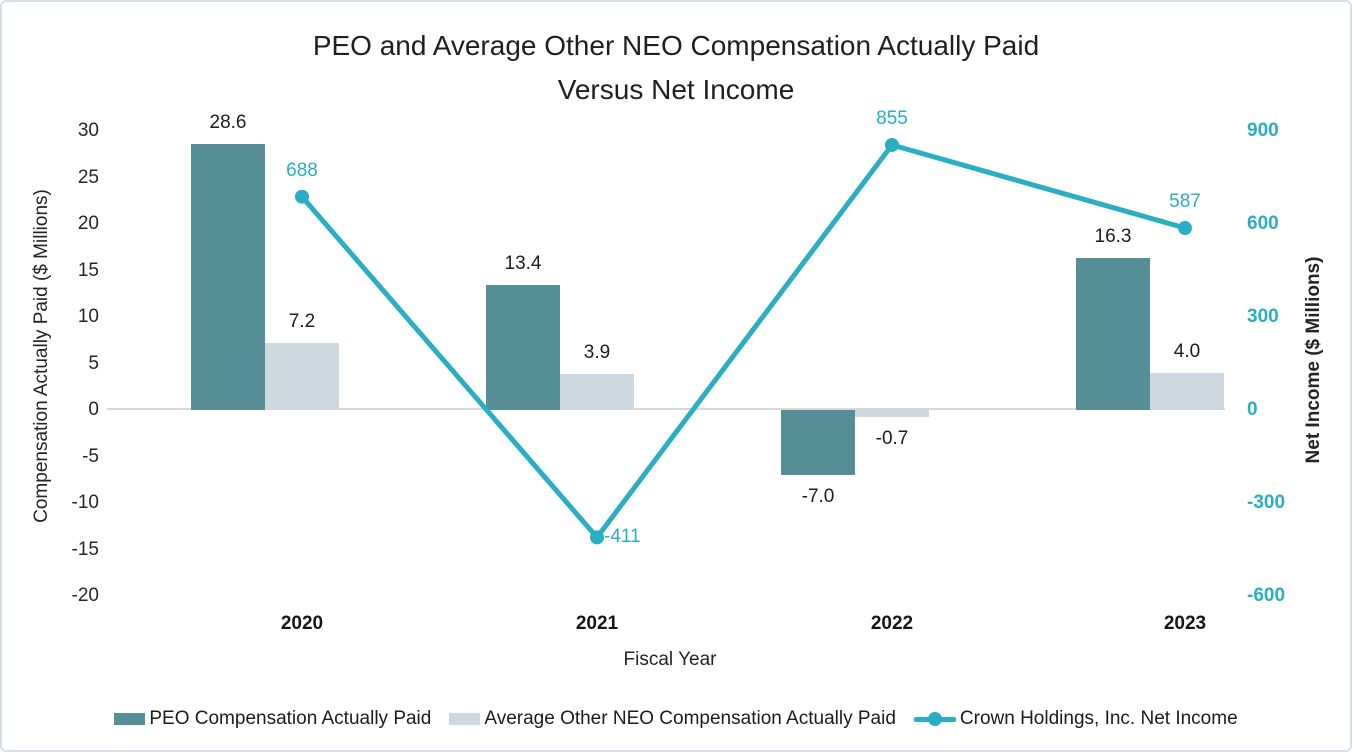  I want to click on left-axis-tick: 20, so click(88, 223).